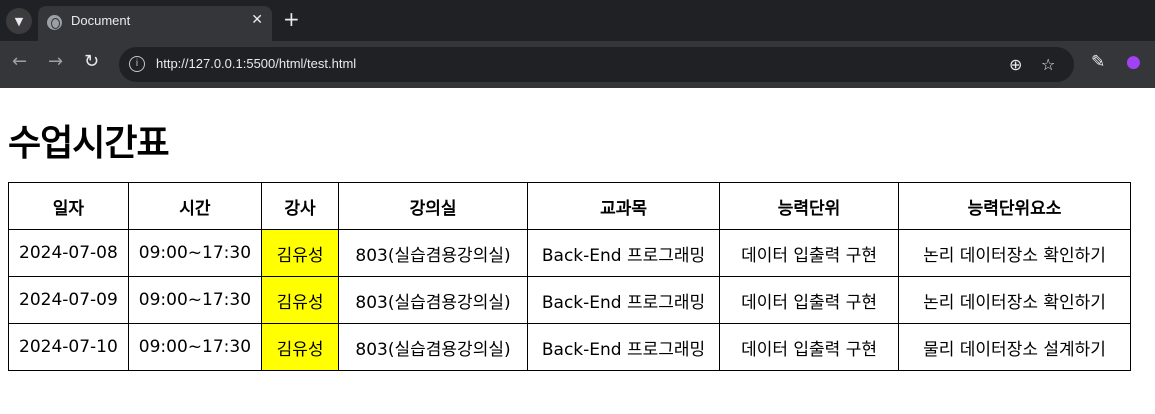  What do you see at coordinates (257, 20) in the screenshot?
I see `close-tab-icon: ✕` at bounding box center [257, 20].